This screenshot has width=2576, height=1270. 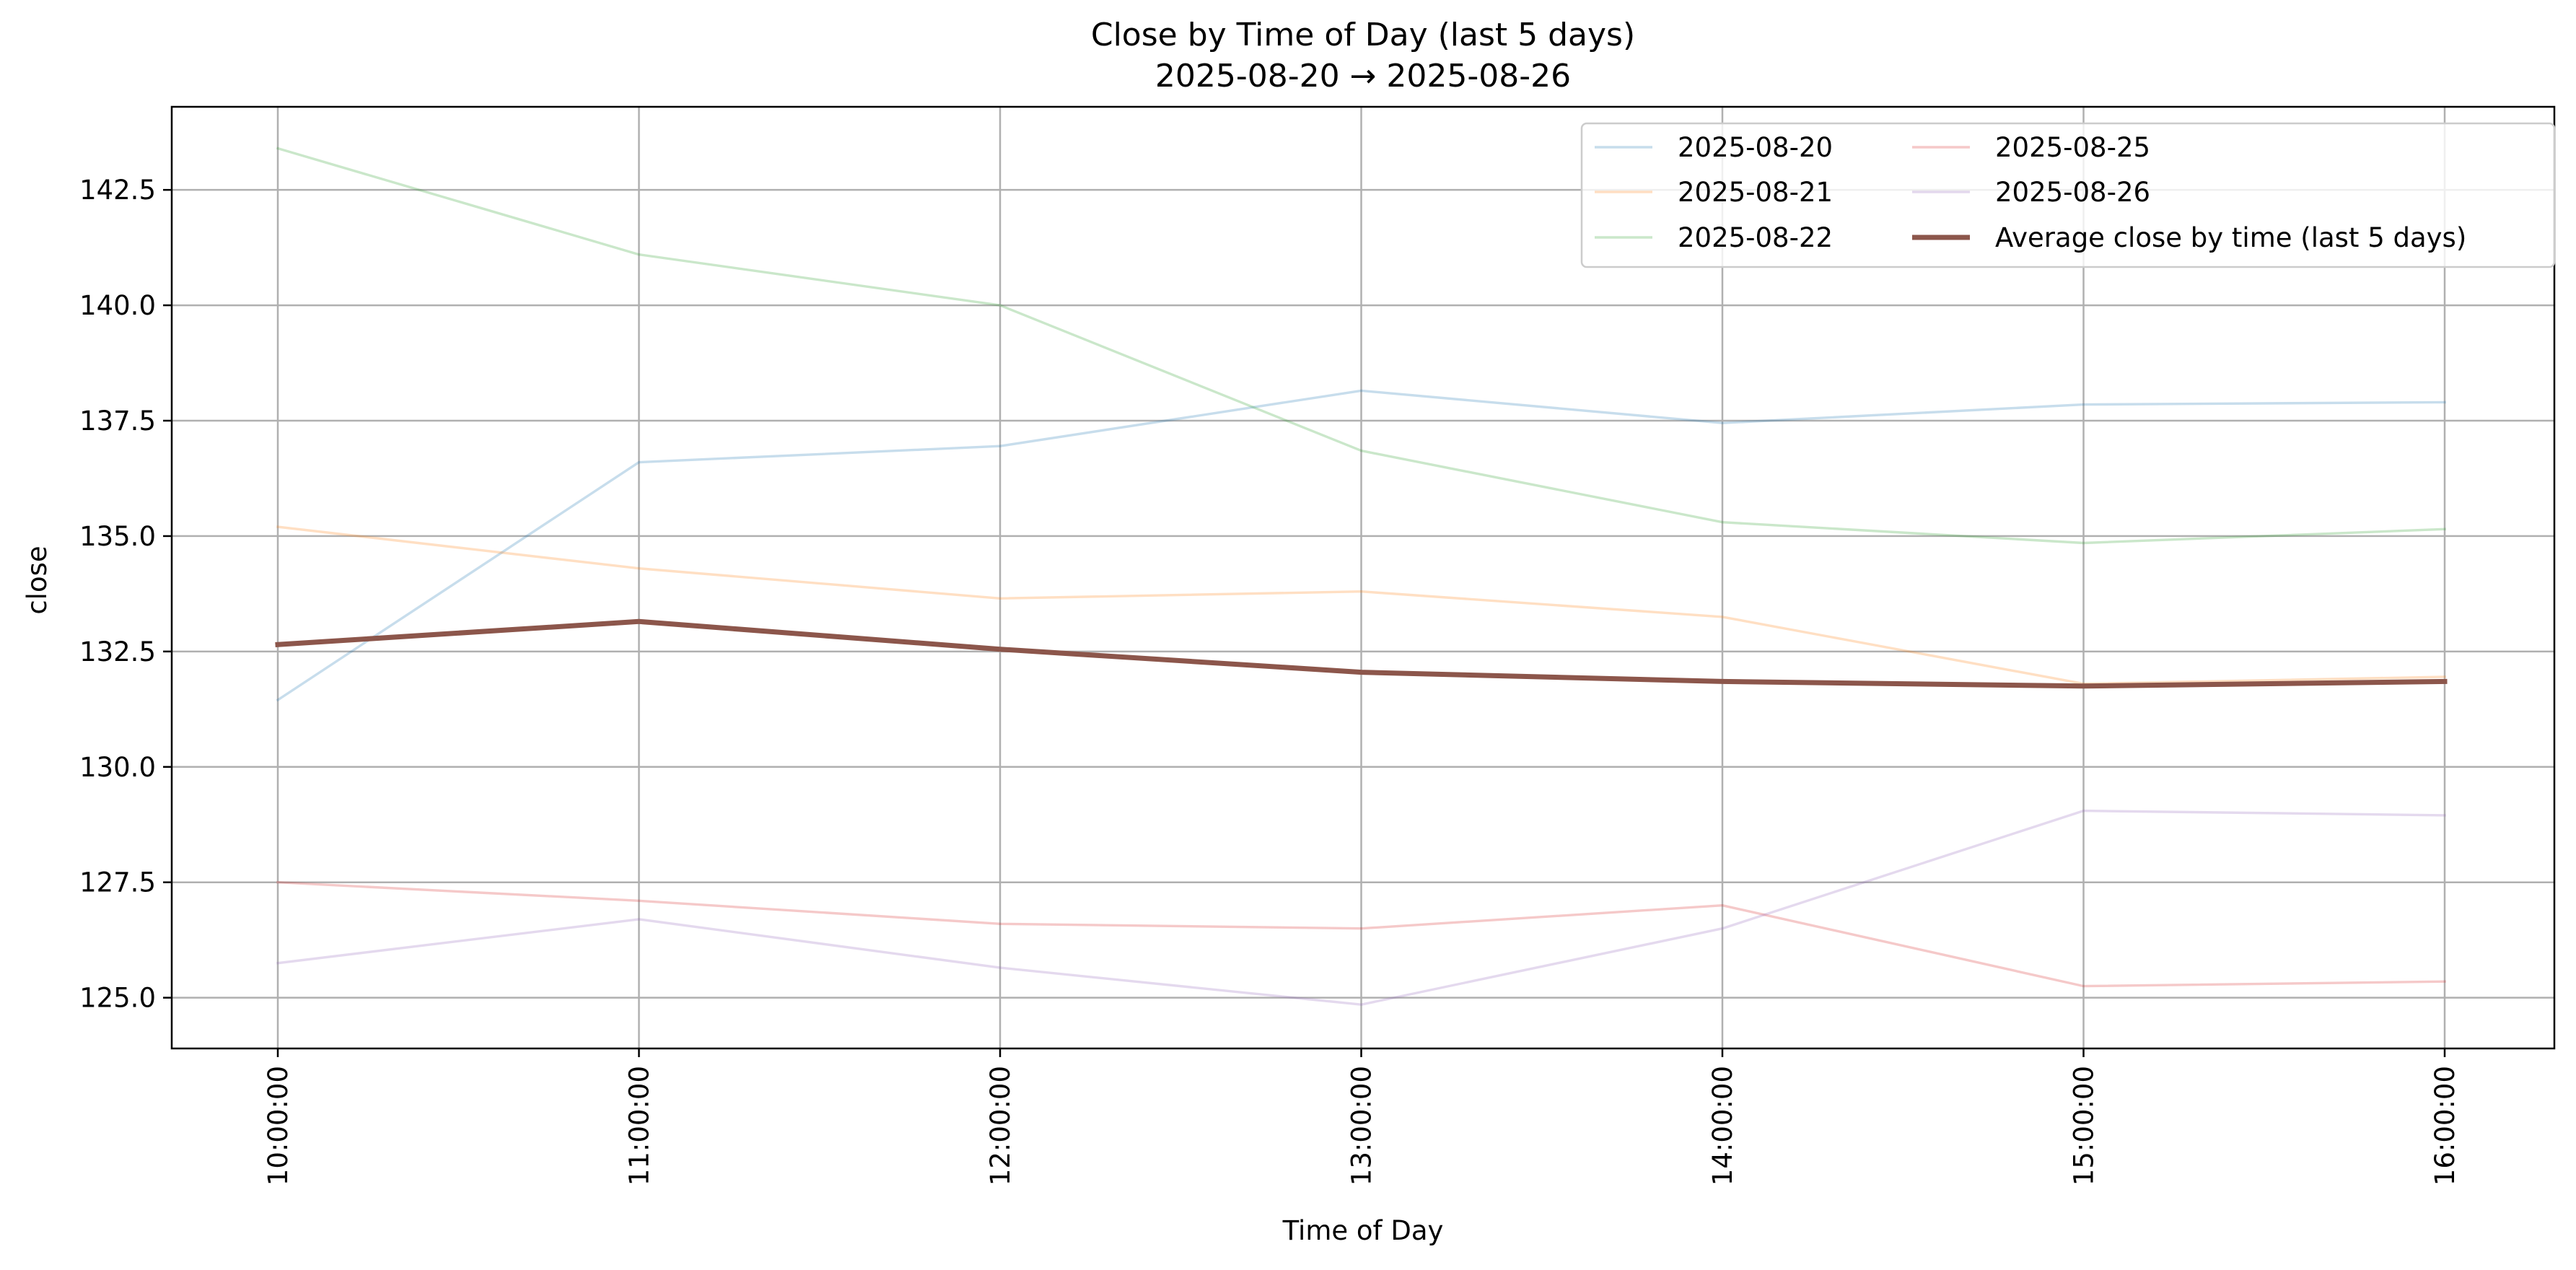 I want to click on chart-title: Close by Time of Day (last 5 days), so click(x=1363, y=35).